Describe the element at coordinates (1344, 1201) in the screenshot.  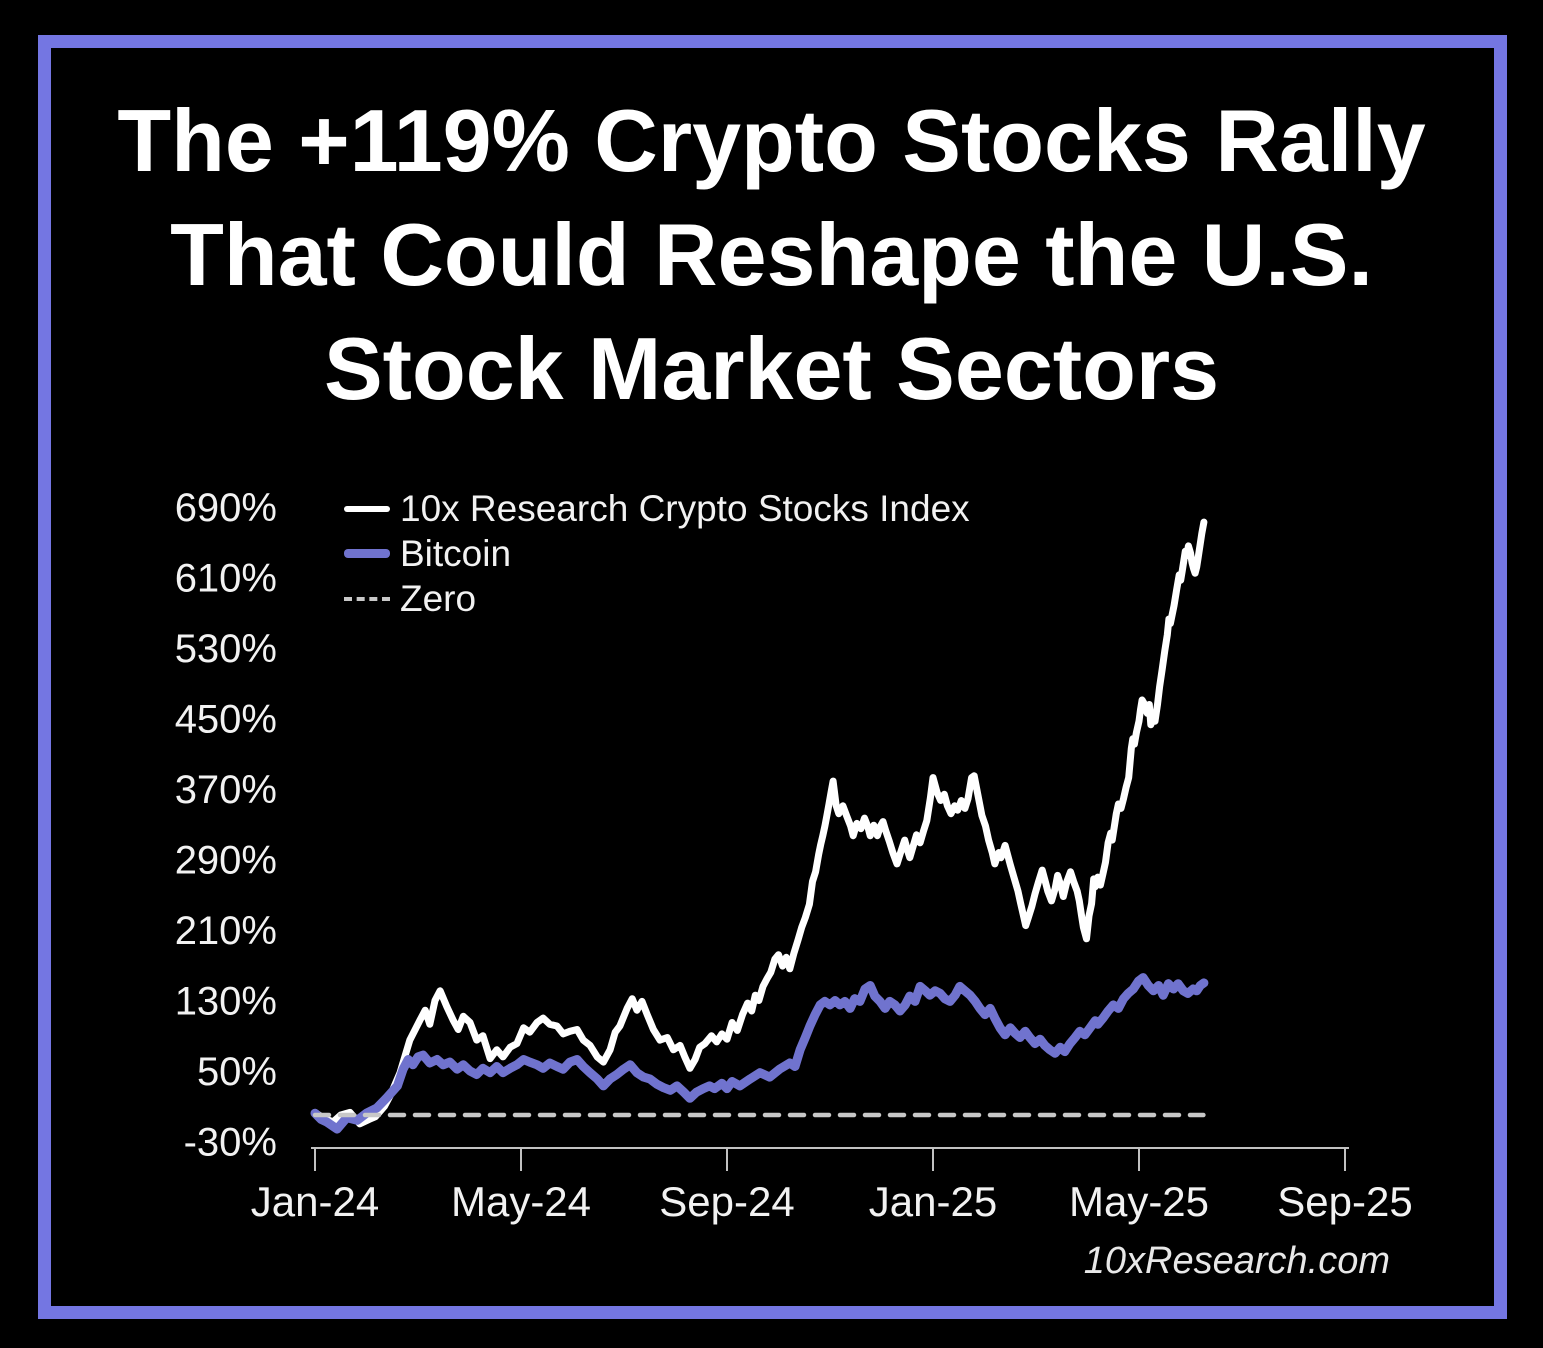
I see `x-tick-label: Sep-25` at that location.